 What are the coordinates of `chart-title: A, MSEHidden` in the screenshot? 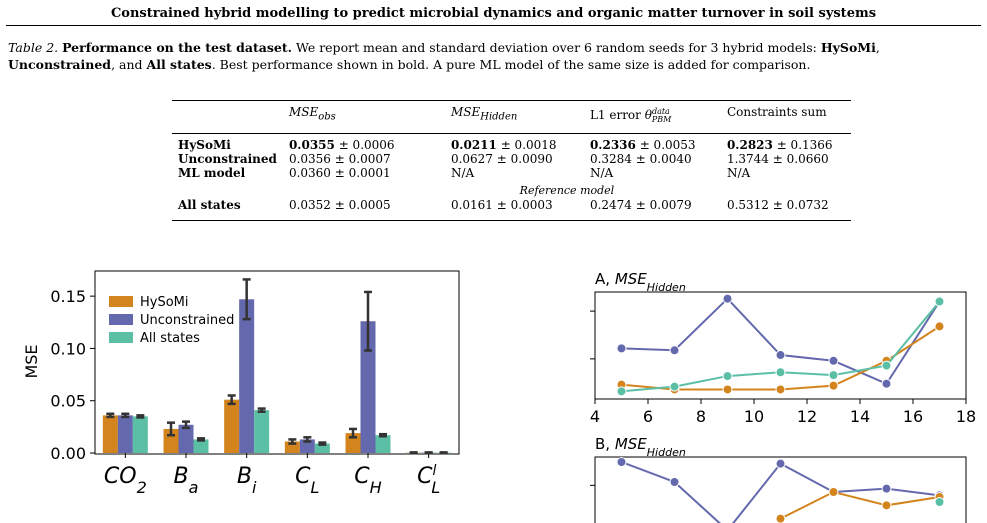 It's located at (640, 283).